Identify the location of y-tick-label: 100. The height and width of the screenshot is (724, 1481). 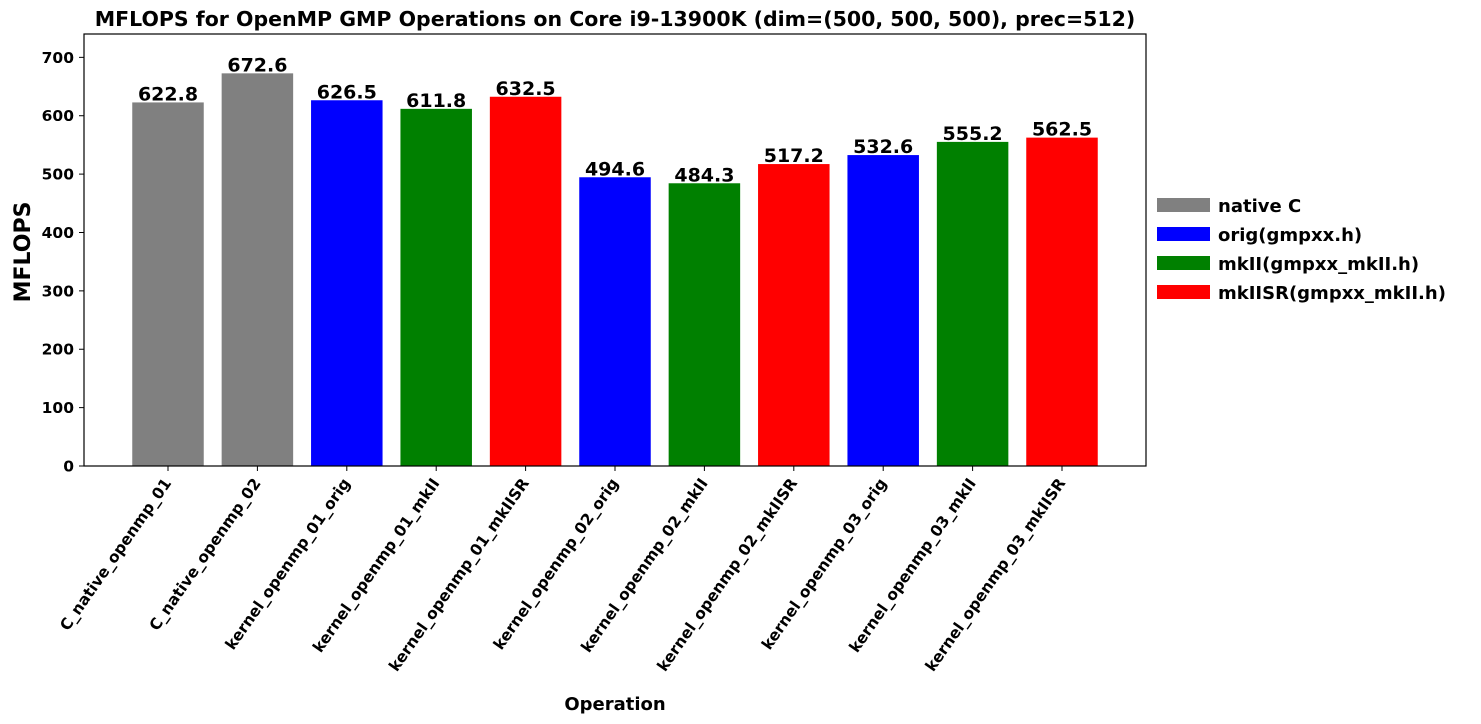
(58, 408).